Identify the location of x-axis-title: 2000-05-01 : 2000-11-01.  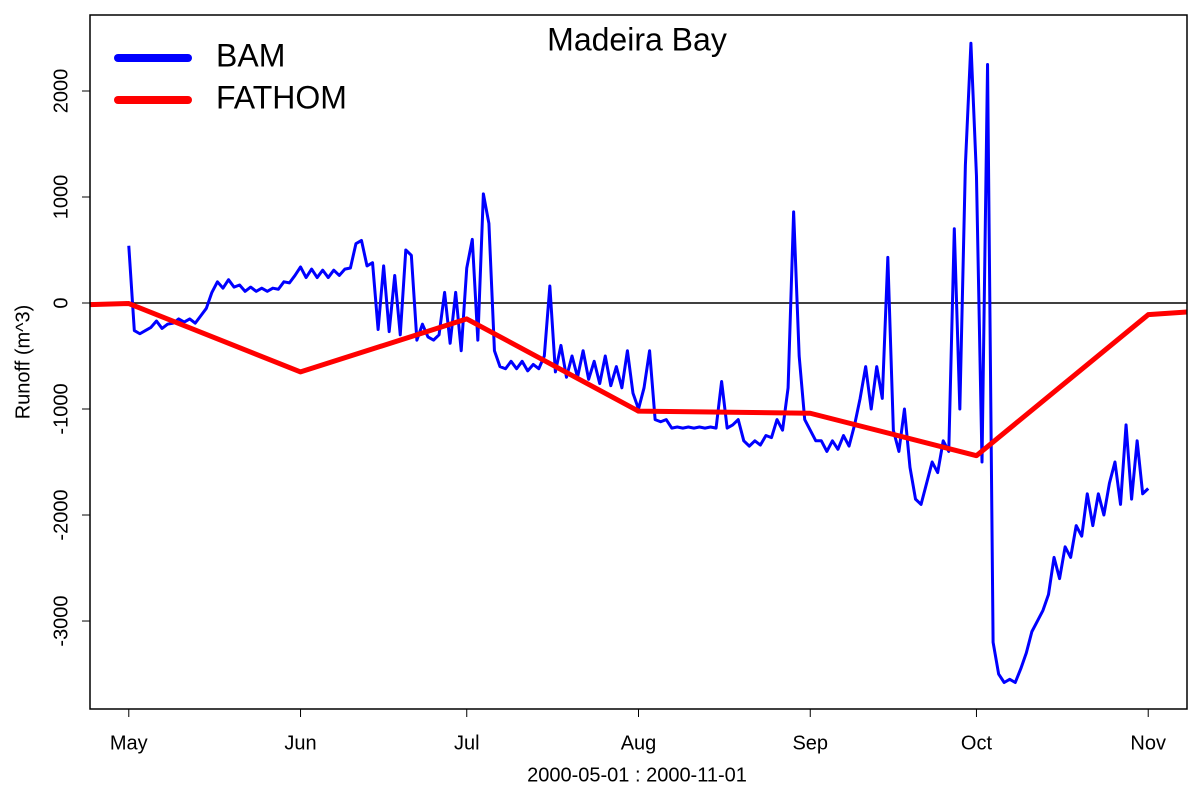
(637, 775).